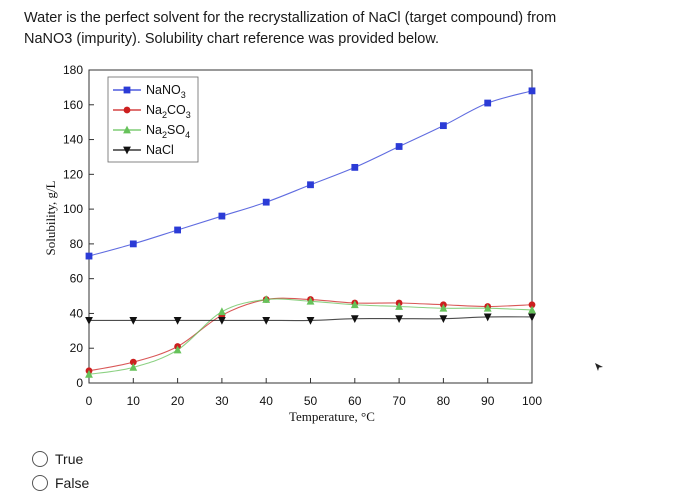  What do you see at coordinates (176, 110) in the screenshot?
I see `legend-label-part: CO` at bounding box center [176, 110].